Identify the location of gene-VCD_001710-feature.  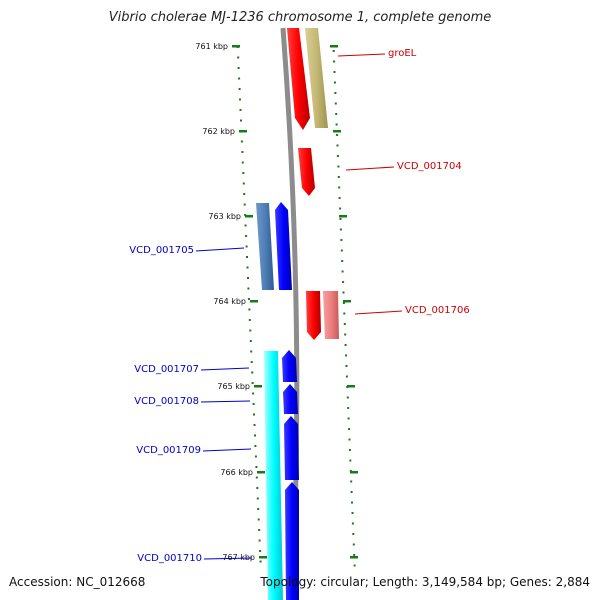
(292, 541).